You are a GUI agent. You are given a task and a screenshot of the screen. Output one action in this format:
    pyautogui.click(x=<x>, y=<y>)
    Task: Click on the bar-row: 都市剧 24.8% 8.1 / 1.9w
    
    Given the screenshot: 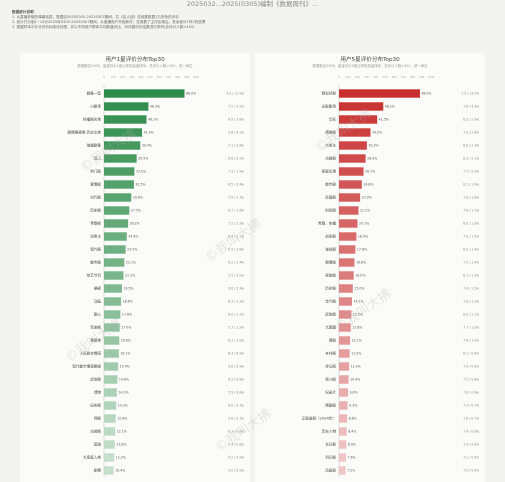 What is the action you would take?
    pyautogui.click(x=402, y=184)
    